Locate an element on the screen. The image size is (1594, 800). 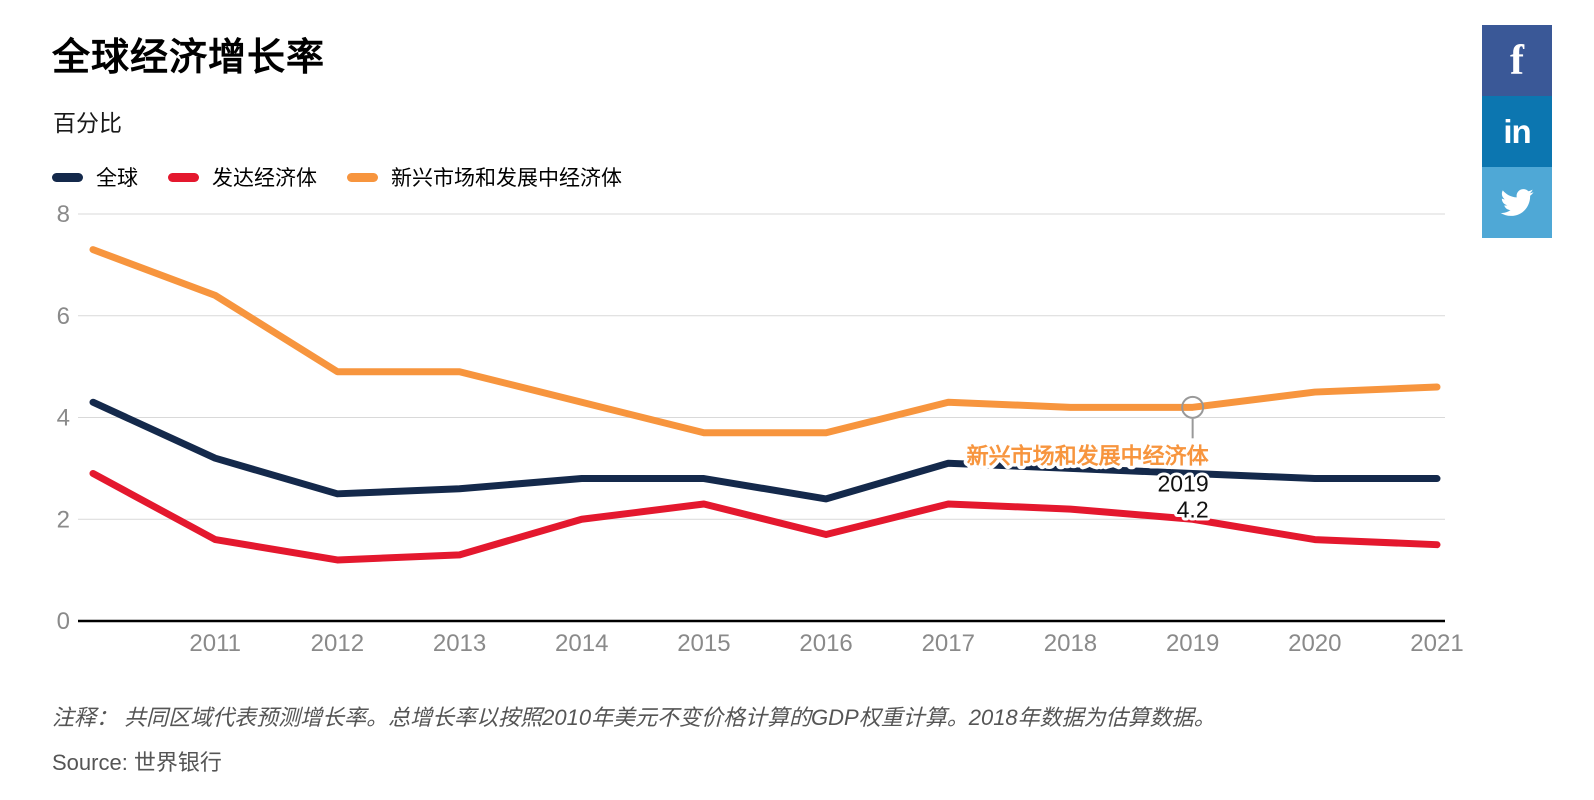
svg-text: 0 is located at coordinates (63, 621).